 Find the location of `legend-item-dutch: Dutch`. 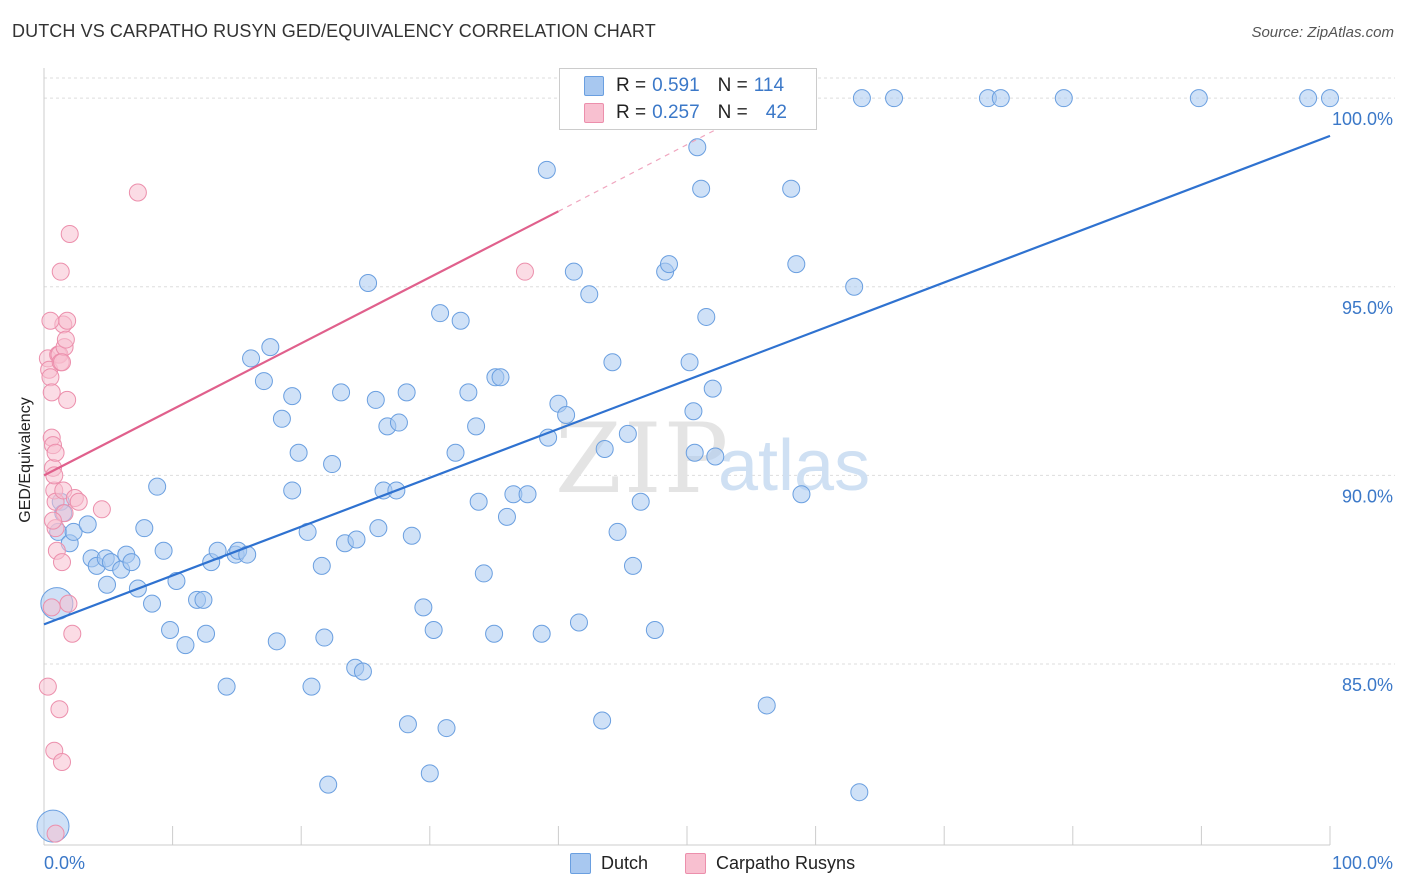

legend-item-dutch: Dutch is located at coordinates (609, 863).